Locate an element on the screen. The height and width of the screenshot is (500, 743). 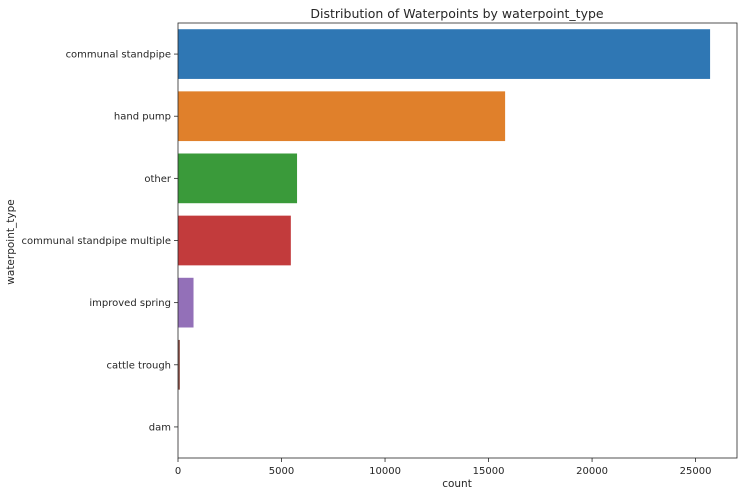
y-tick-label: cattle trough is located at coordinates (138, 365).